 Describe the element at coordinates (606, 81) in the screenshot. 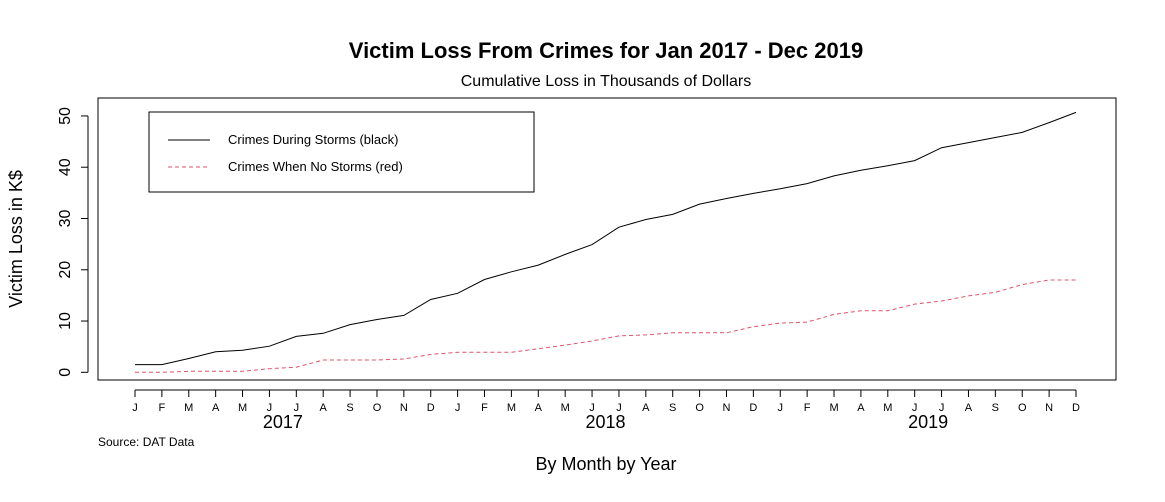

I see `chart-subtitle: Cumulative Loss in Thousands of Dollars` at that location.